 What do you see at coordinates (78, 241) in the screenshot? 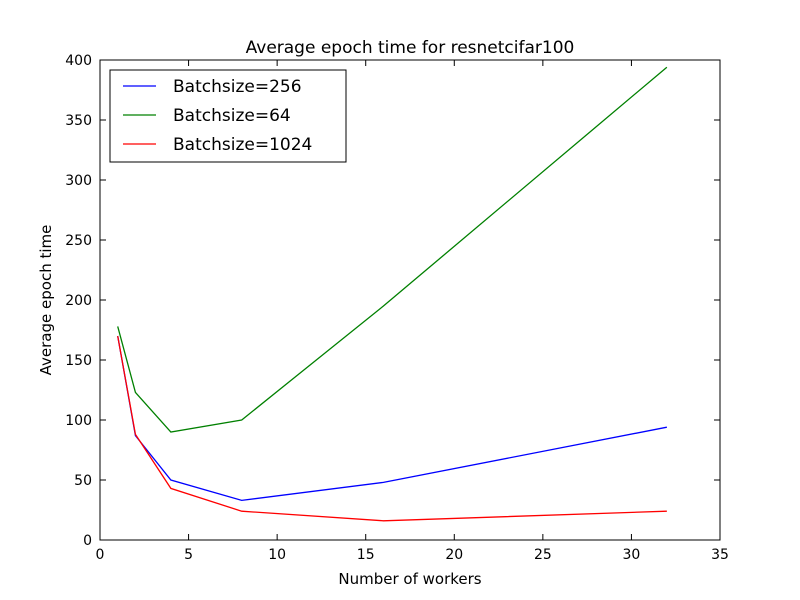
I see `y-tick-label: 250` at bounding box center [78, 241].